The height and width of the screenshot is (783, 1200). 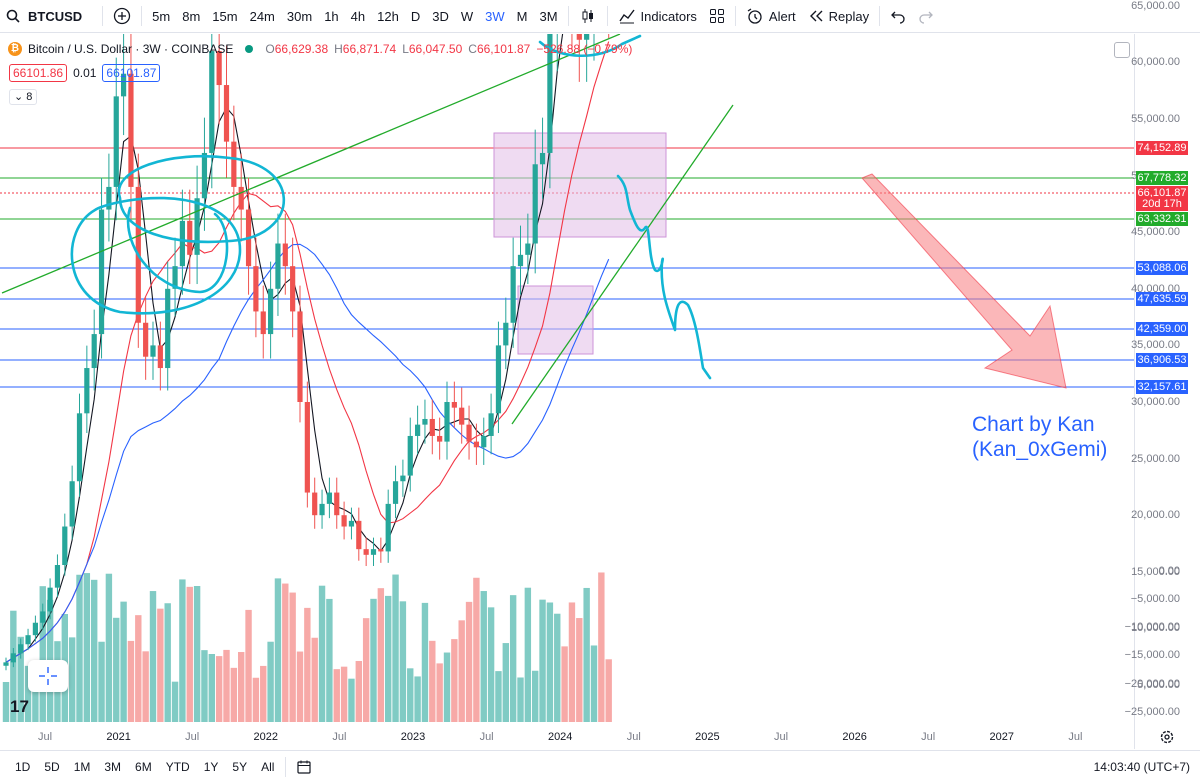 I want to click on chart-type-button, so click(x=588, y=16).